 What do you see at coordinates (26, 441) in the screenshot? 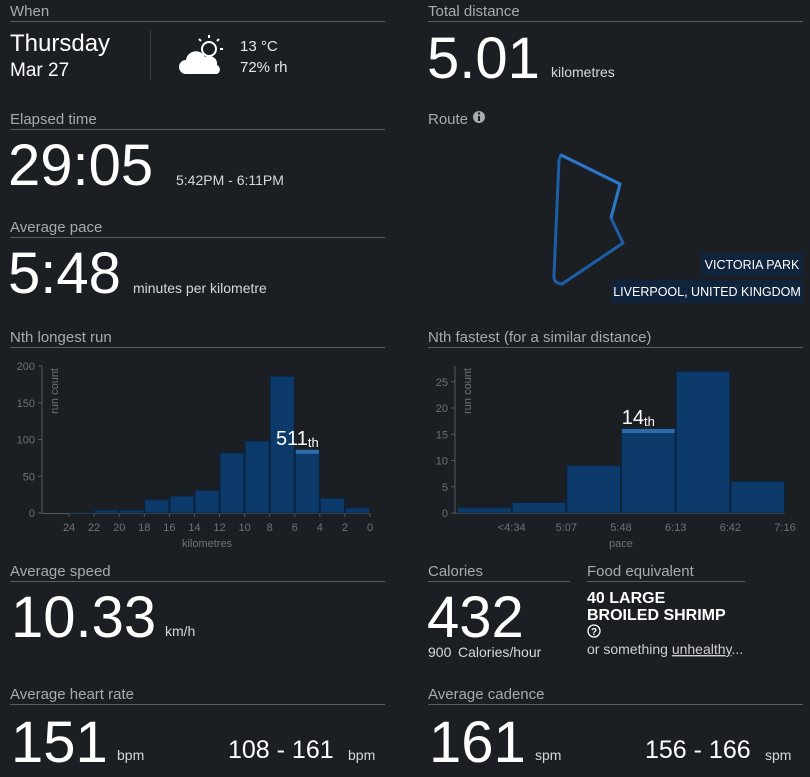
I see `y-tick-label: 100` at bounding box center [26, 441].